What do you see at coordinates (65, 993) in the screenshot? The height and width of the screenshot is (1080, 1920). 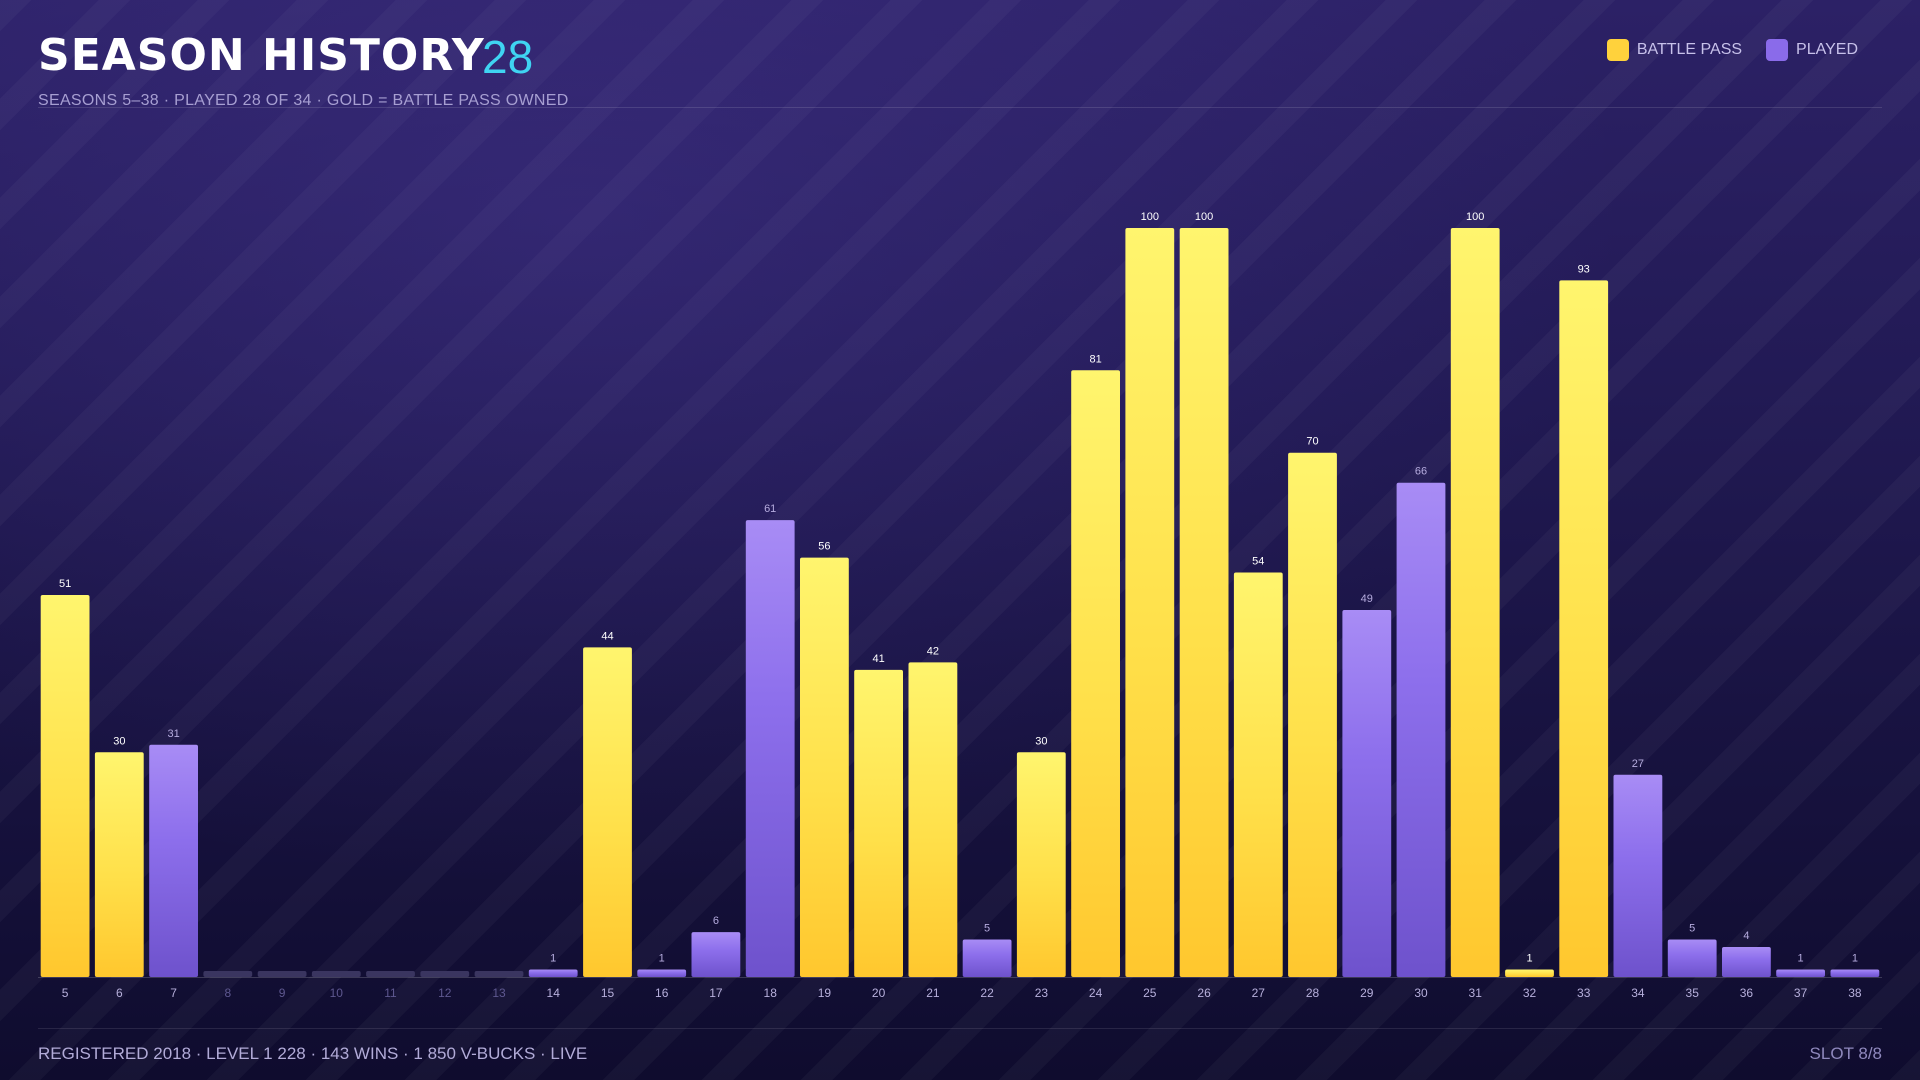 I see `tick-label-season-5: 5` at bounding box center [65, 993].